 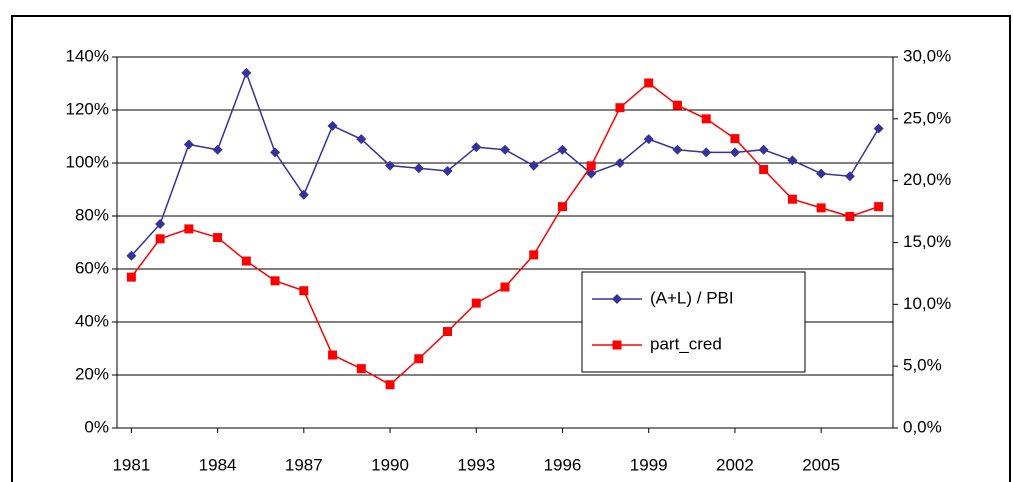 I want to click on y2-tick-label: 20,0%, so click(x=927, y=179).